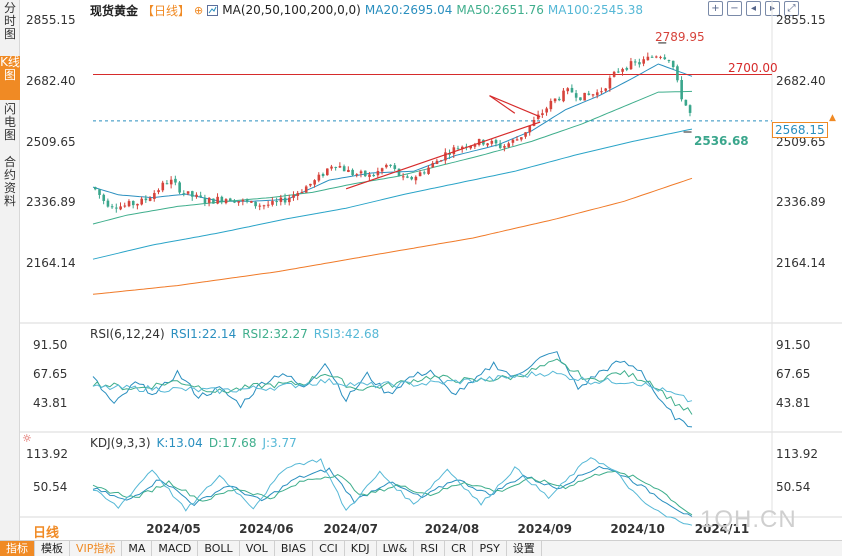 The image size is (842, 556). What do you see at coordinates (430, 548) in the screenshot?
I see `tab-rsi: RSI` at bounding box center [430, 548].